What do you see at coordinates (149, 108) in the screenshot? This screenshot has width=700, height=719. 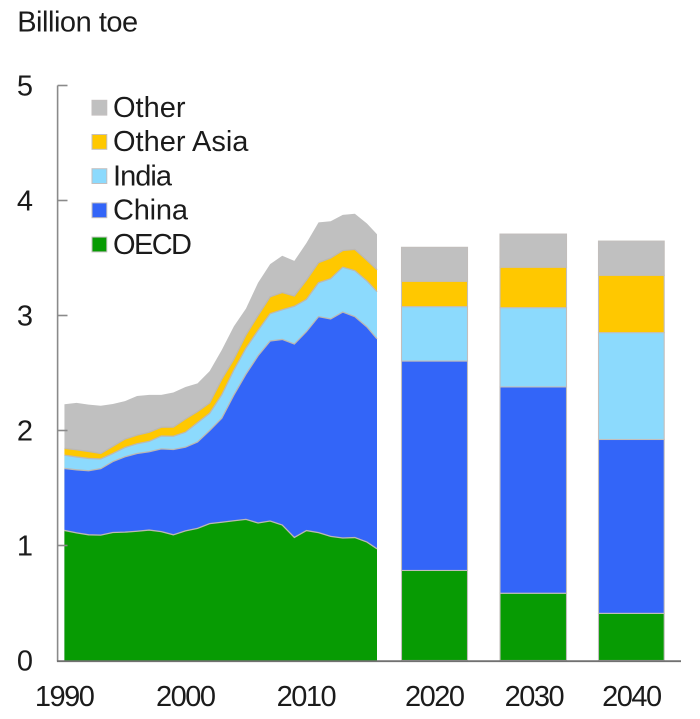 I see `svg-text: Other` at bounding box center [149, 108].